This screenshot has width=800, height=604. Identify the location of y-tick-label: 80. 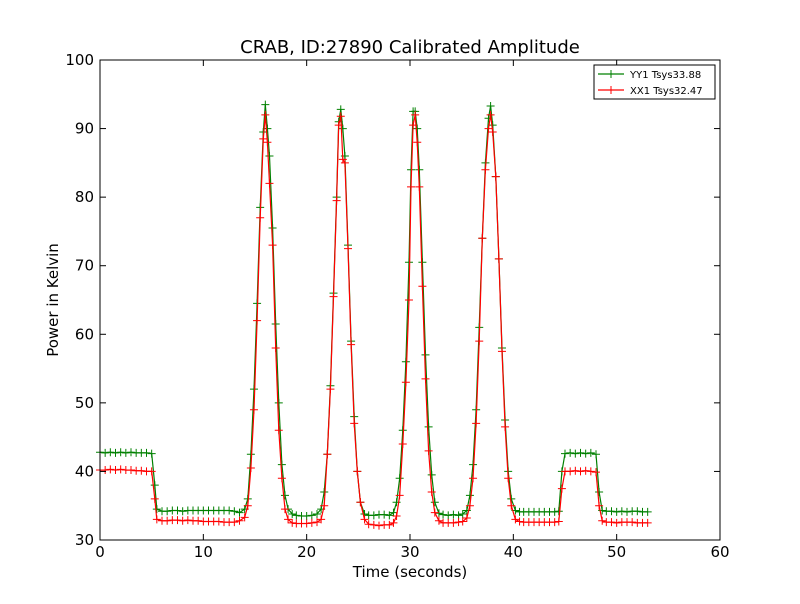
(84, 197).